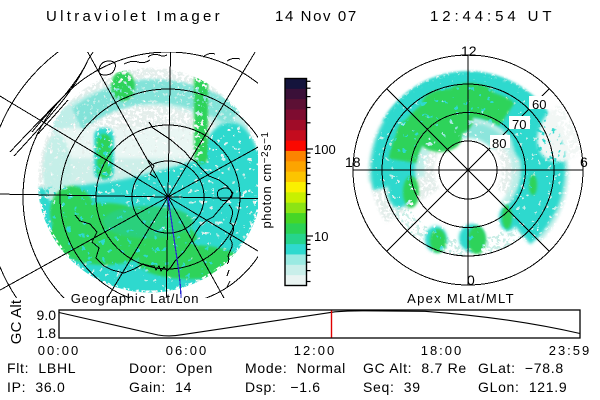 Image resolution: width=600 pixels, height=400 pixels. I want to click on svg-text: 0, so click(471, 280).